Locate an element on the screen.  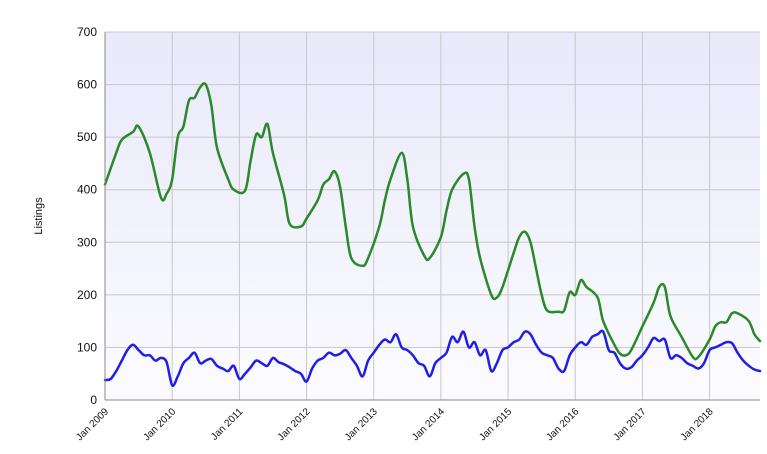
y-tick-label: 0 is located at coordinates (93, 400).